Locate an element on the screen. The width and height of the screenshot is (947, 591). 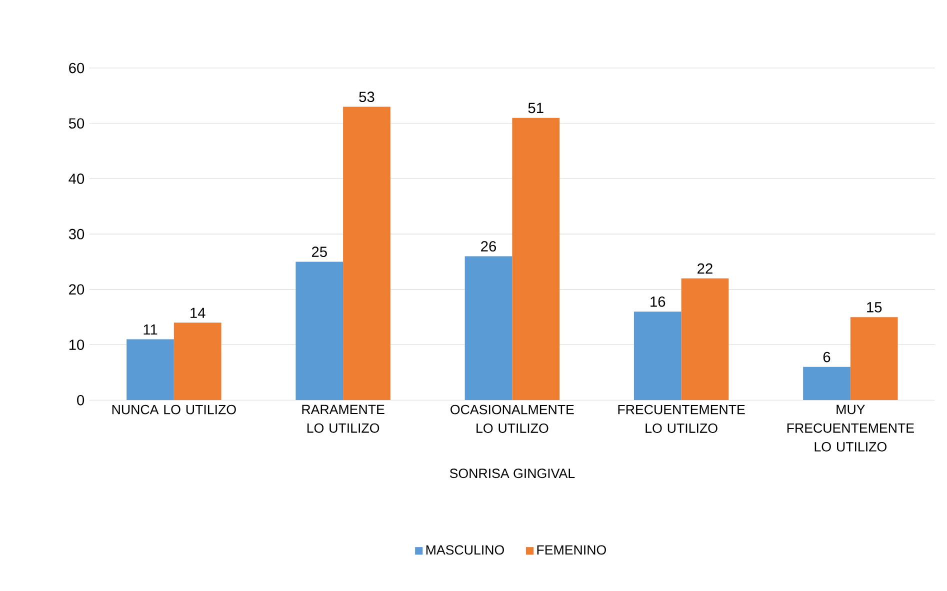
data-label: 25 is located at coordinates (319, 252).